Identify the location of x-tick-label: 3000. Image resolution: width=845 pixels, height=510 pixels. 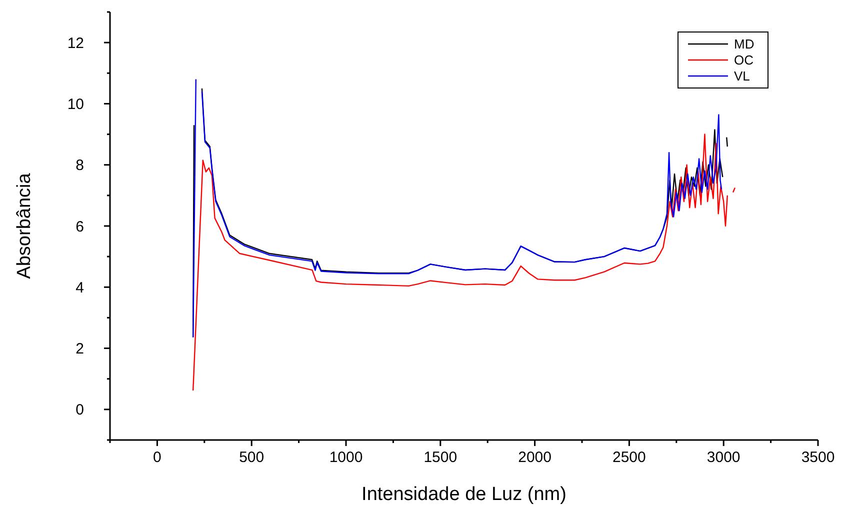
(723, 457).